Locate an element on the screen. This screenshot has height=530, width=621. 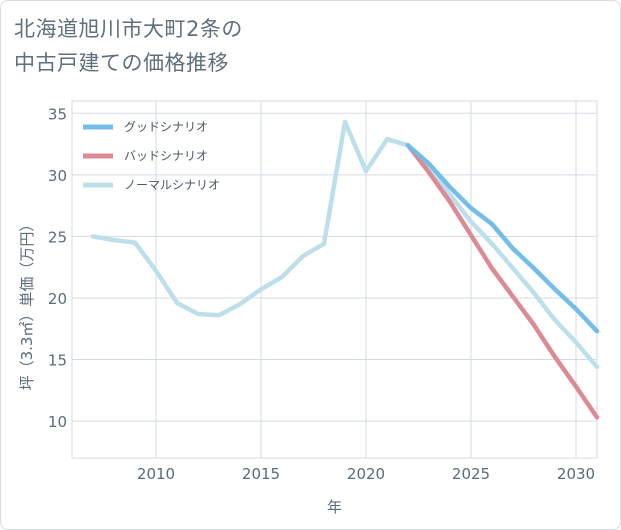
chart-title: 北海道旭川市大町2条の 中古戸建ての価格推移 is located at coordinates (128, 46).